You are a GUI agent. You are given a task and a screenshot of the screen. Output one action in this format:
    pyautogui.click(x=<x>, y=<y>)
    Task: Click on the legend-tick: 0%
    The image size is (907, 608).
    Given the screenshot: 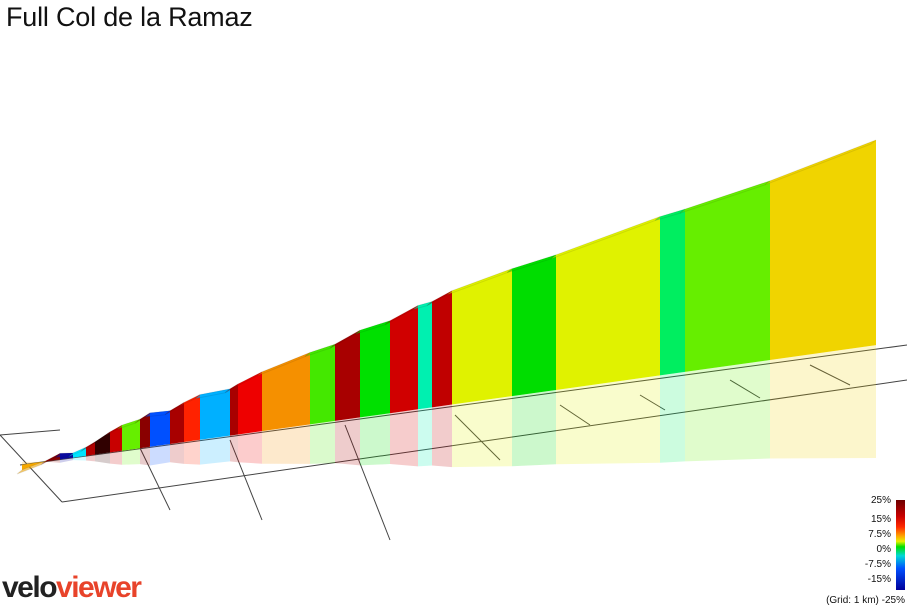 What is the action you would take?
    pyautogui.click(x=883, y=549)
    